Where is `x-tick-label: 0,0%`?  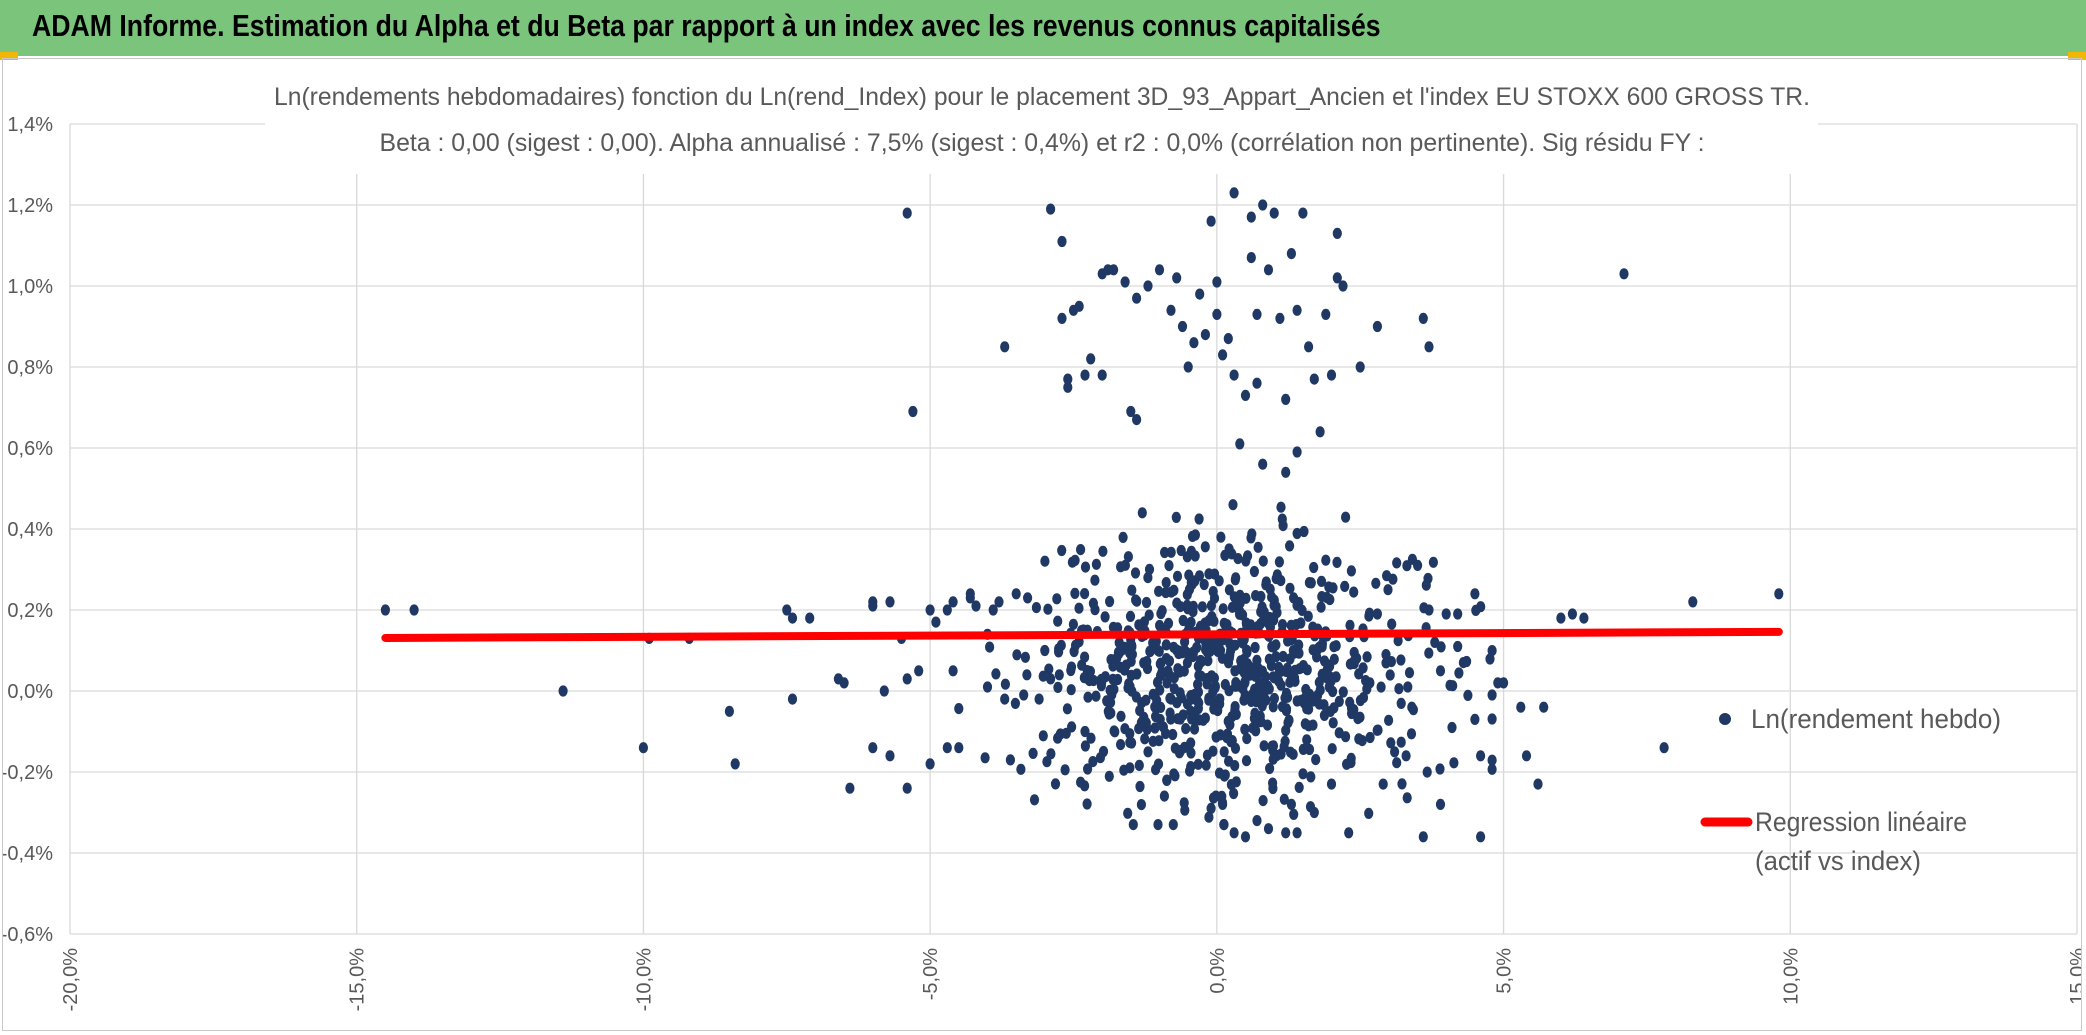 x-tick-label: 0,0% is located at coordinates (1218, 971).